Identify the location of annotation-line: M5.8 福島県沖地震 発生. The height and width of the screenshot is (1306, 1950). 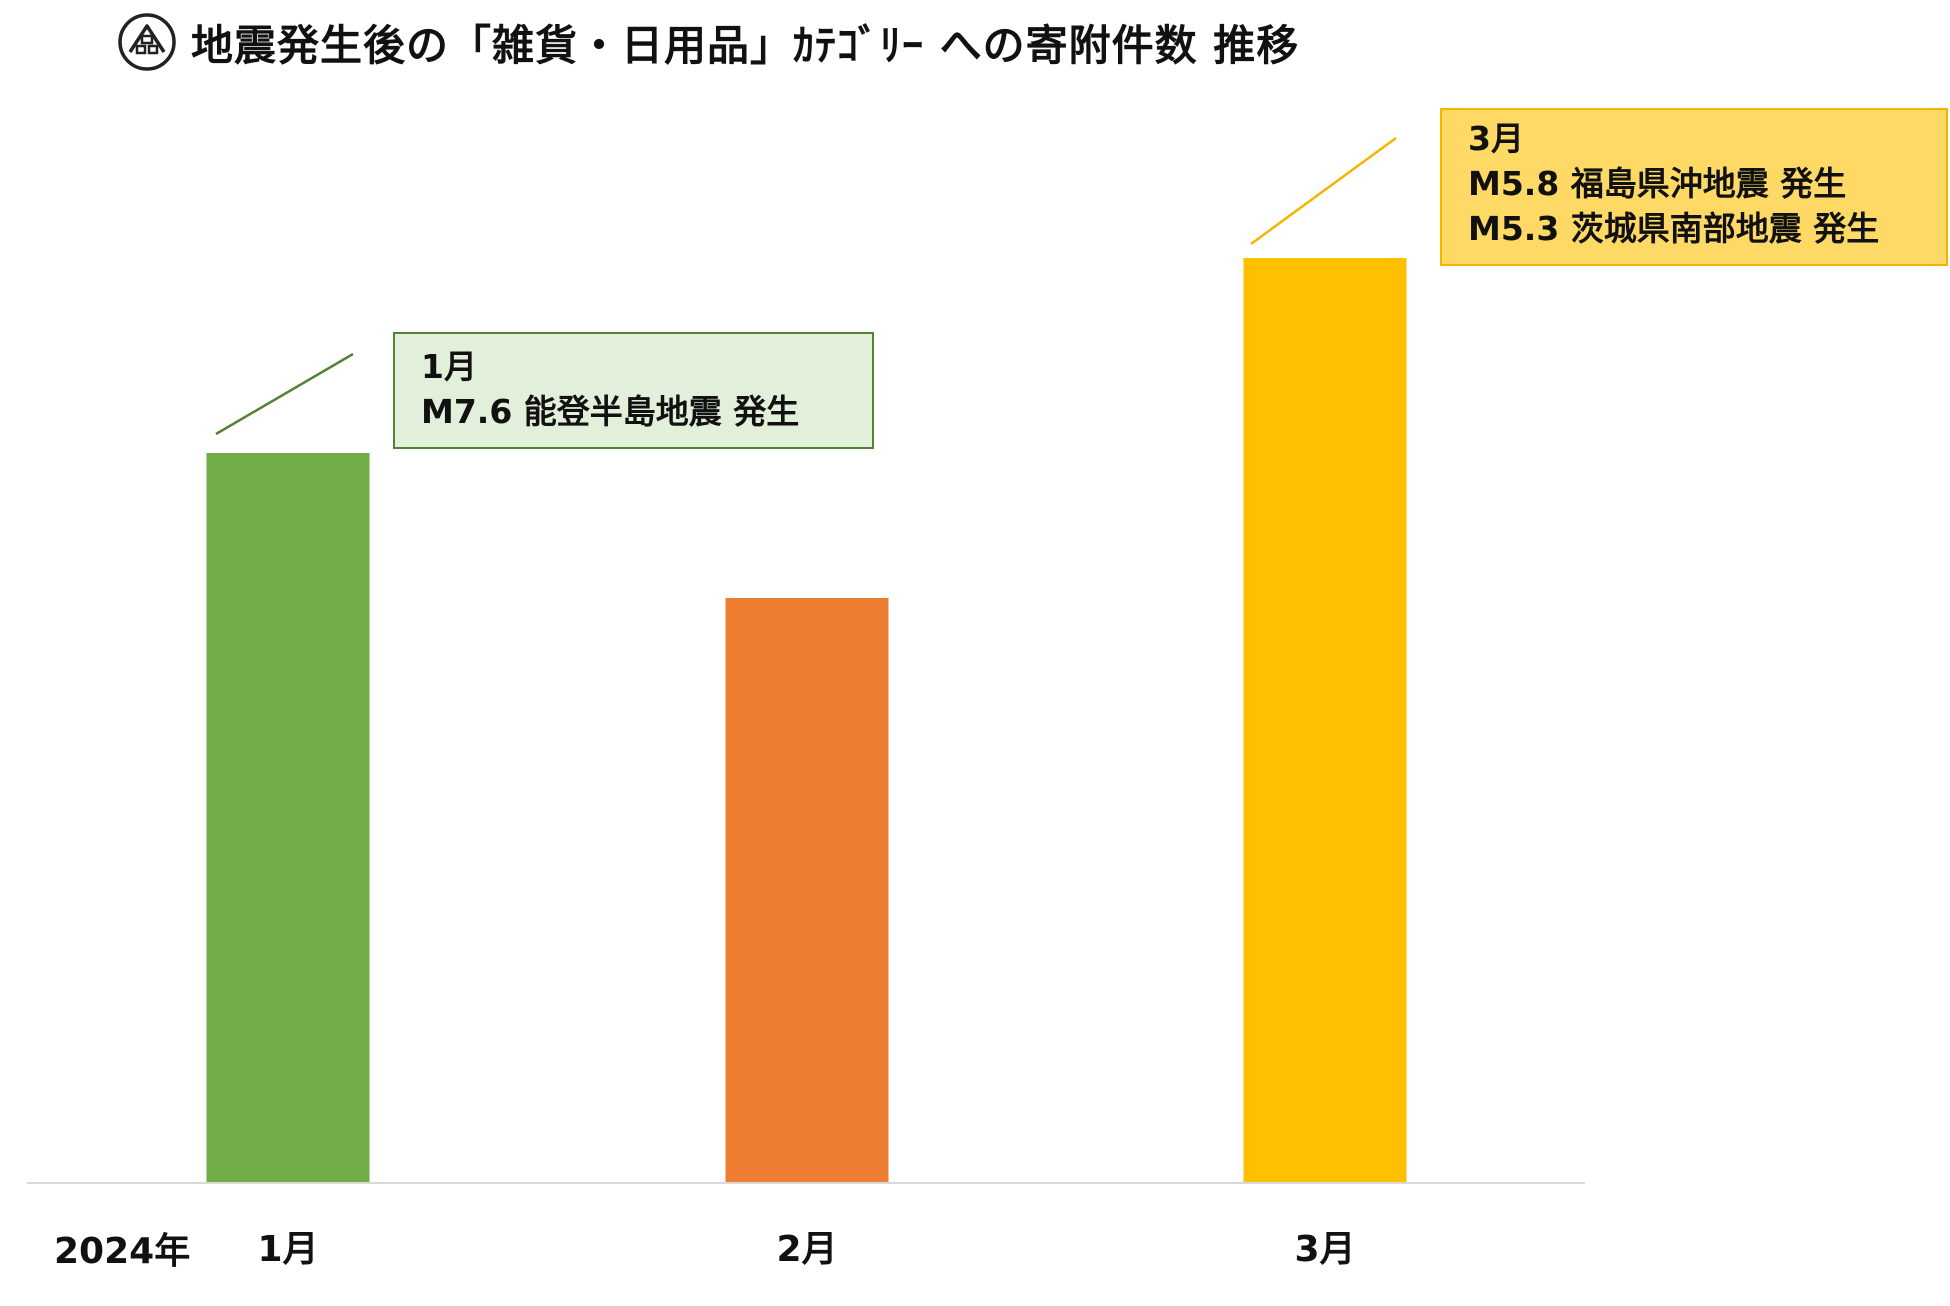
(1657, 183).